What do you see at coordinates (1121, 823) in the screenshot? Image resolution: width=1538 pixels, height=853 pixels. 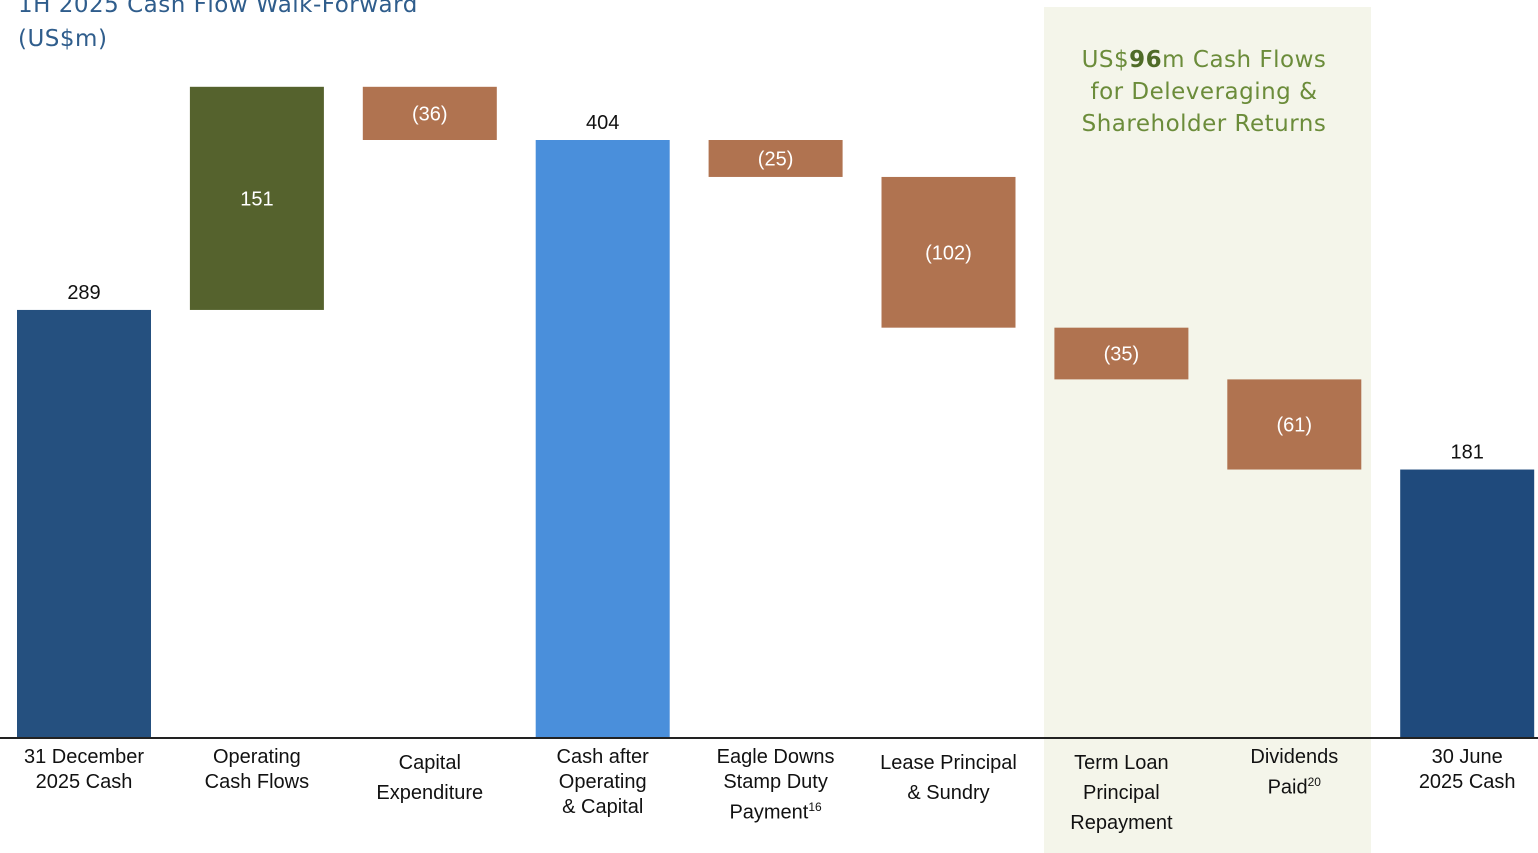 I see `category-label-line: Repayment` at bounding box center [1121, 823].